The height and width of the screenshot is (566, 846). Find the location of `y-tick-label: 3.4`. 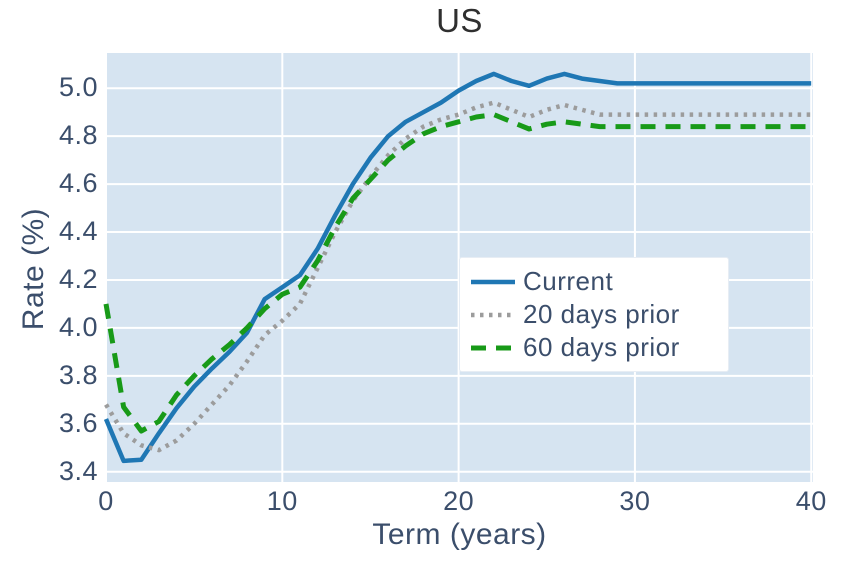

y-tick-label: 3.4 is located at coordinates (78, 470).